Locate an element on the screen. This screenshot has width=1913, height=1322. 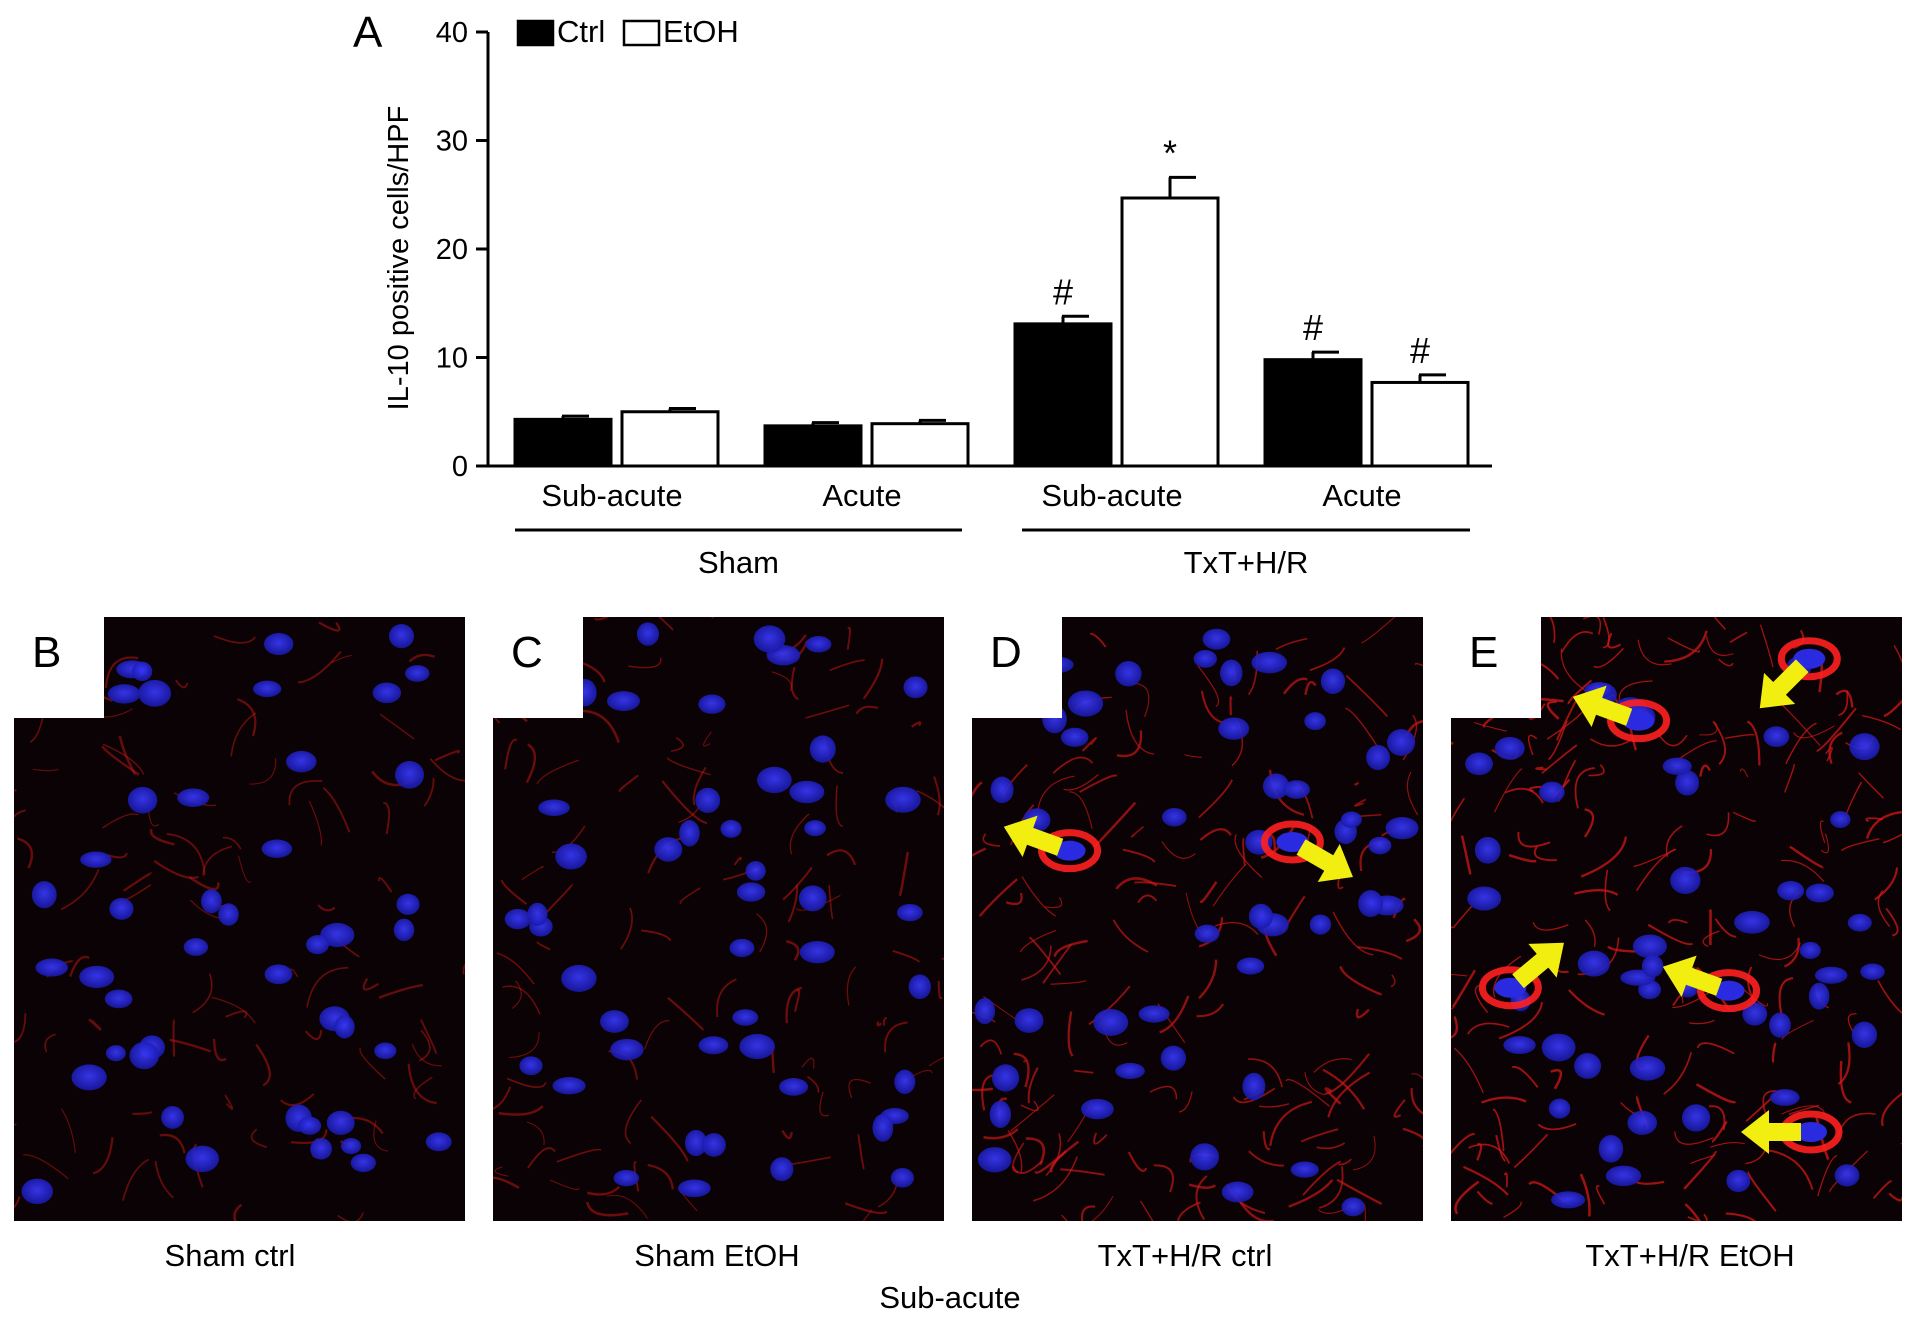
legend-swatch-ctrl is located at coordinates (535, 33).